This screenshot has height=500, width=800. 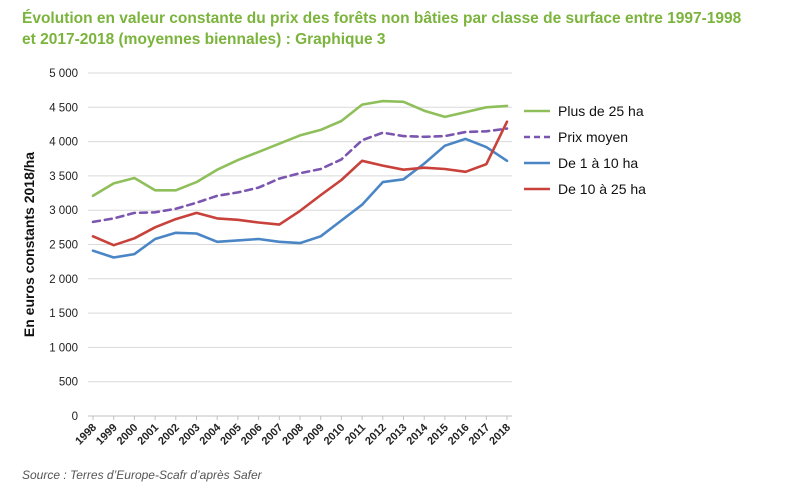 I want to click on y-tick-label: 0, so click(x=75, y=417).